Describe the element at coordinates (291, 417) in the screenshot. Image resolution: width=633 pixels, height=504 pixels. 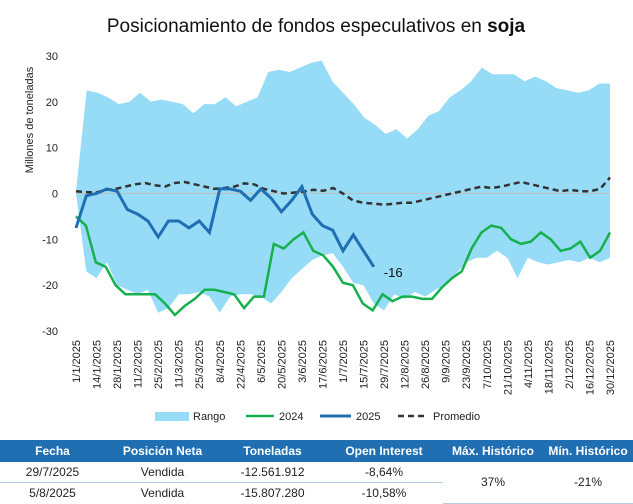
I see `legend-label-2024: 2024` at that location.